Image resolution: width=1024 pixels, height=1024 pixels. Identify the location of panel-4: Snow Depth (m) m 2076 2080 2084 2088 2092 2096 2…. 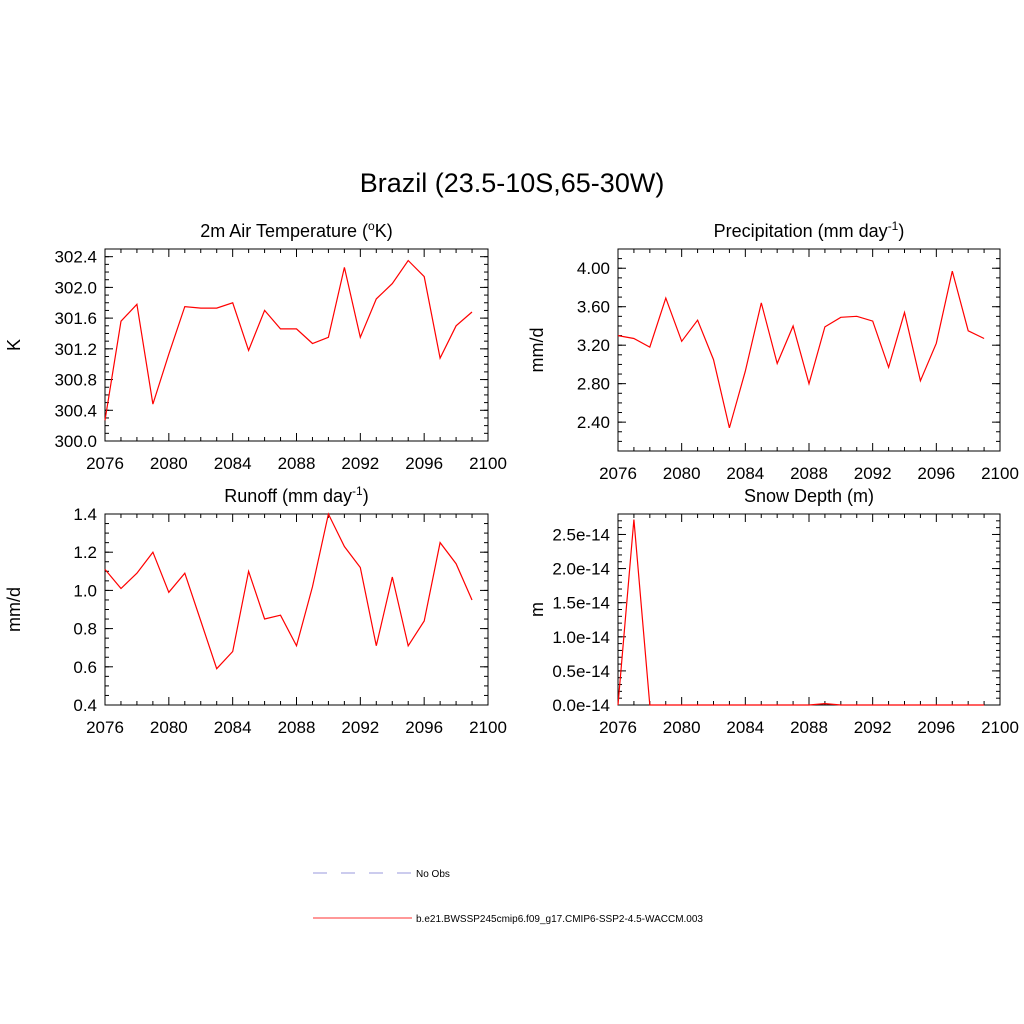
(773, 611).